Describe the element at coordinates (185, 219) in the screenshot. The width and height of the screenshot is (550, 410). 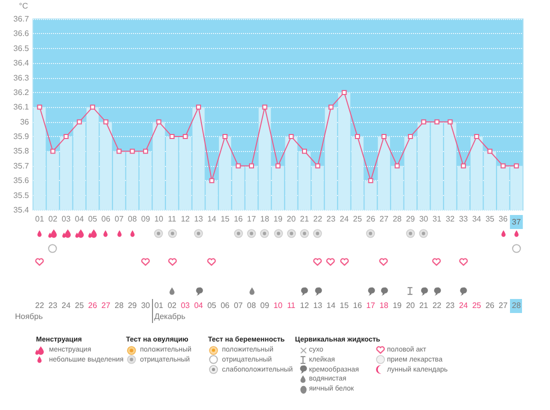
I see `x-tick-label: 12` at that location.